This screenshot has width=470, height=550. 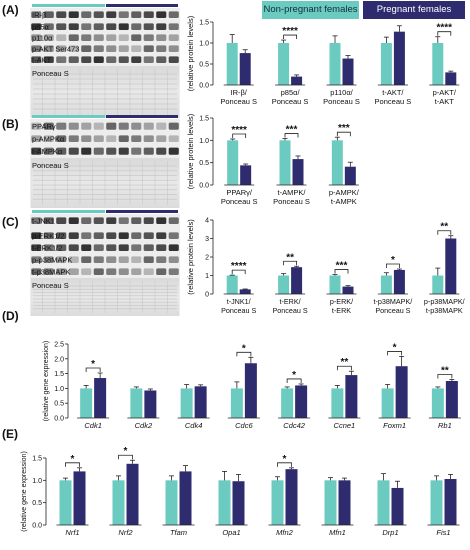 I want to click on blot-label: IR-β, so click(x=39, y=14).